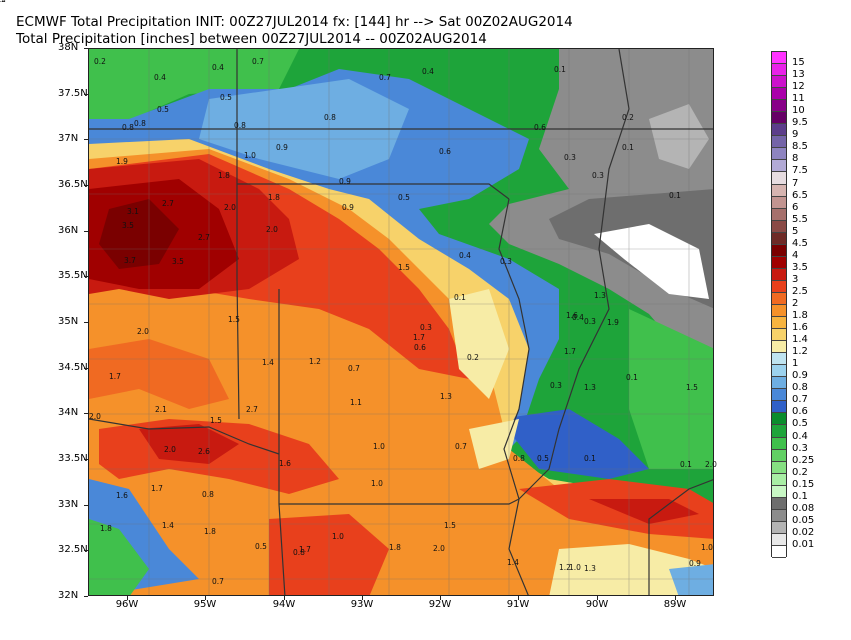 The width and height of the screenshot is (851, 640). Describe the element at coordinates (800, 352) in the screenshot. I see `colorbar-label: 1.2` at that location.